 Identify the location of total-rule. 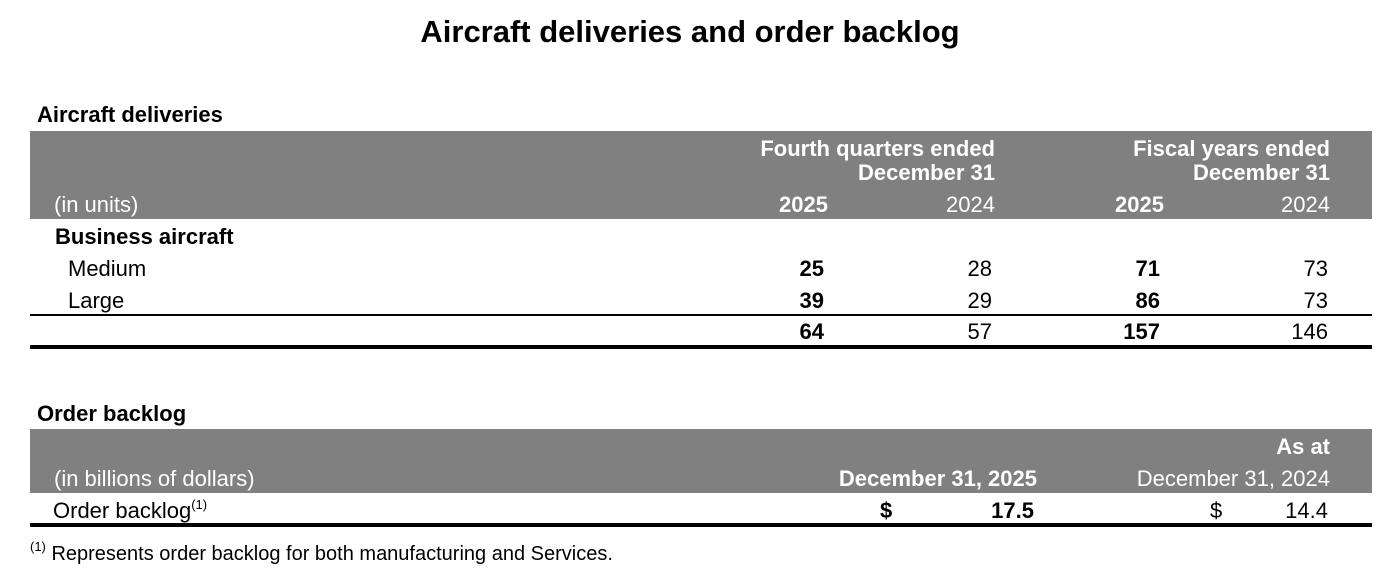
(701, 347).